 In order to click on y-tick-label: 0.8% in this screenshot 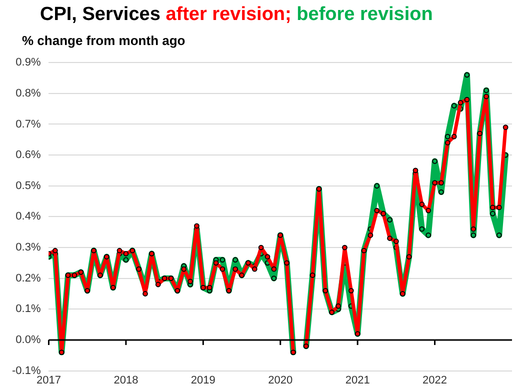, I will do `click(28, 93)`.